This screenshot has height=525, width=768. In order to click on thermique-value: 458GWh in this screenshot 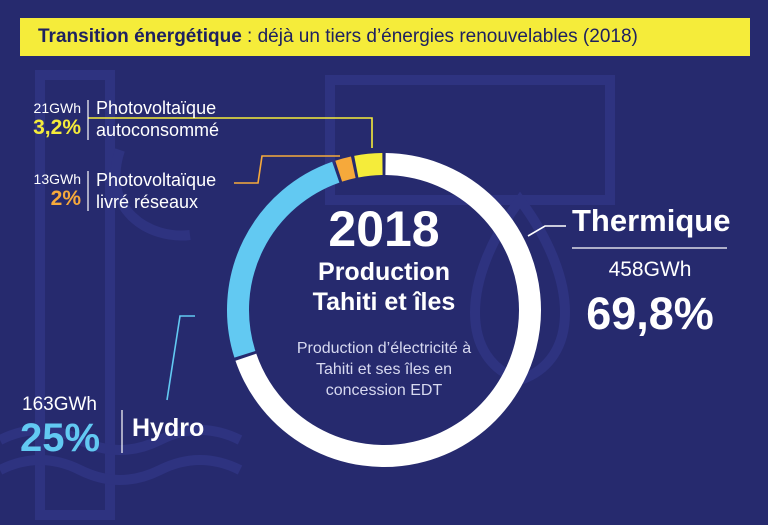, I will do `click(650, 269)`.